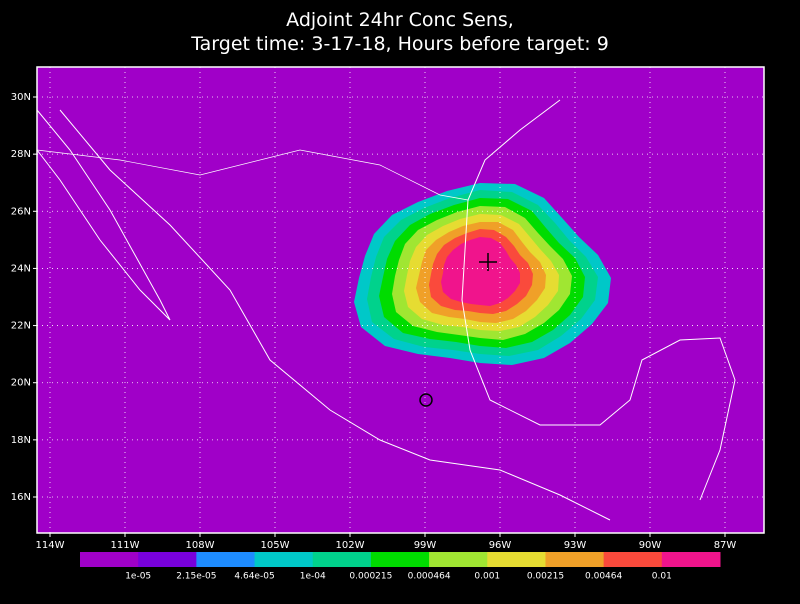 The image size is (800, 604). Describe the element at coordinates (500, 545) in the screenshot. I see `x-tick-label: 96W` at that location.